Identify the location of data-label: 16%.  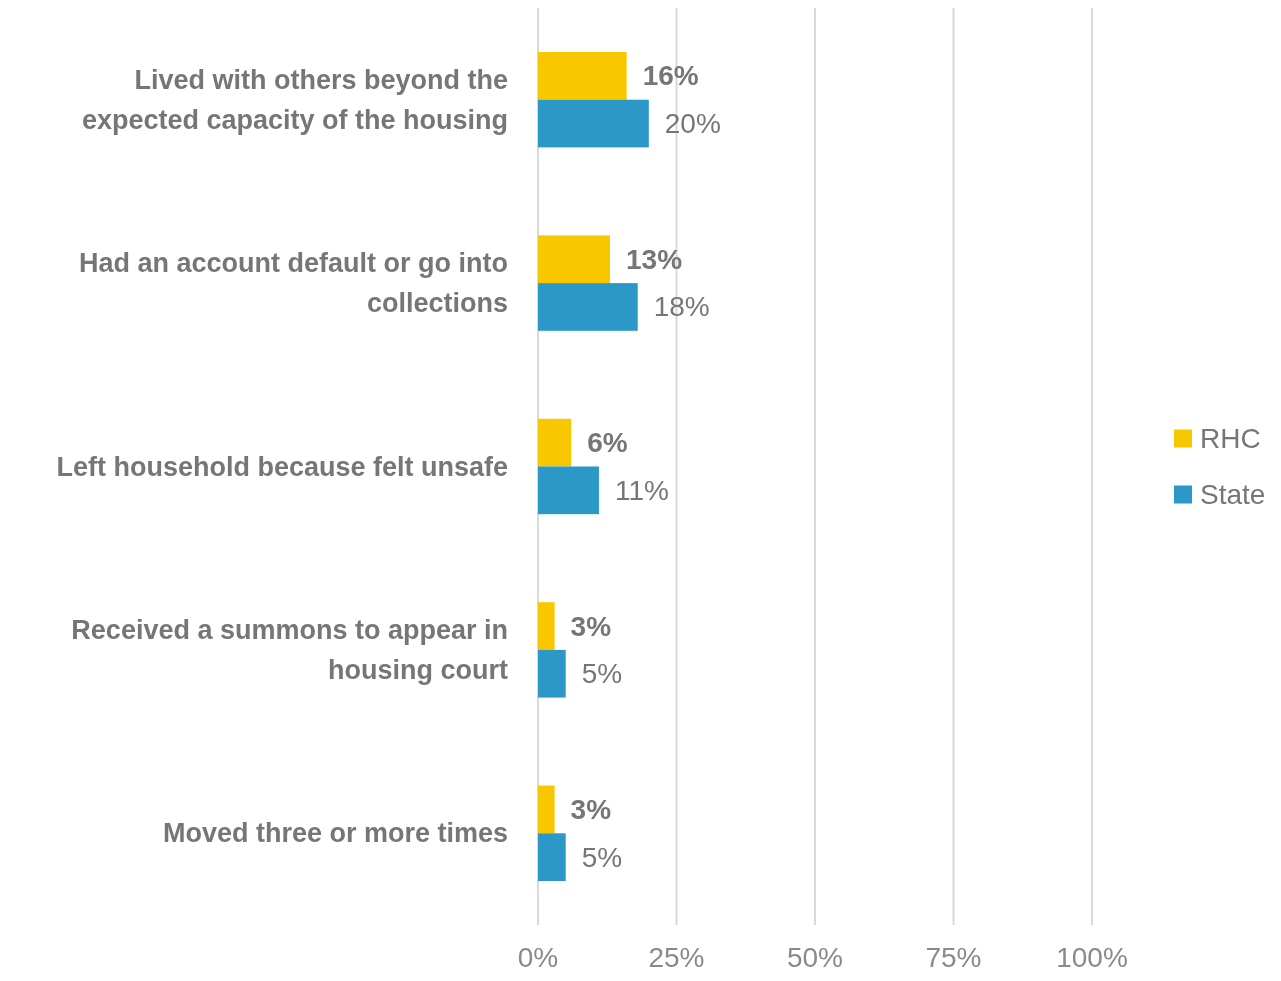
(670, 76).